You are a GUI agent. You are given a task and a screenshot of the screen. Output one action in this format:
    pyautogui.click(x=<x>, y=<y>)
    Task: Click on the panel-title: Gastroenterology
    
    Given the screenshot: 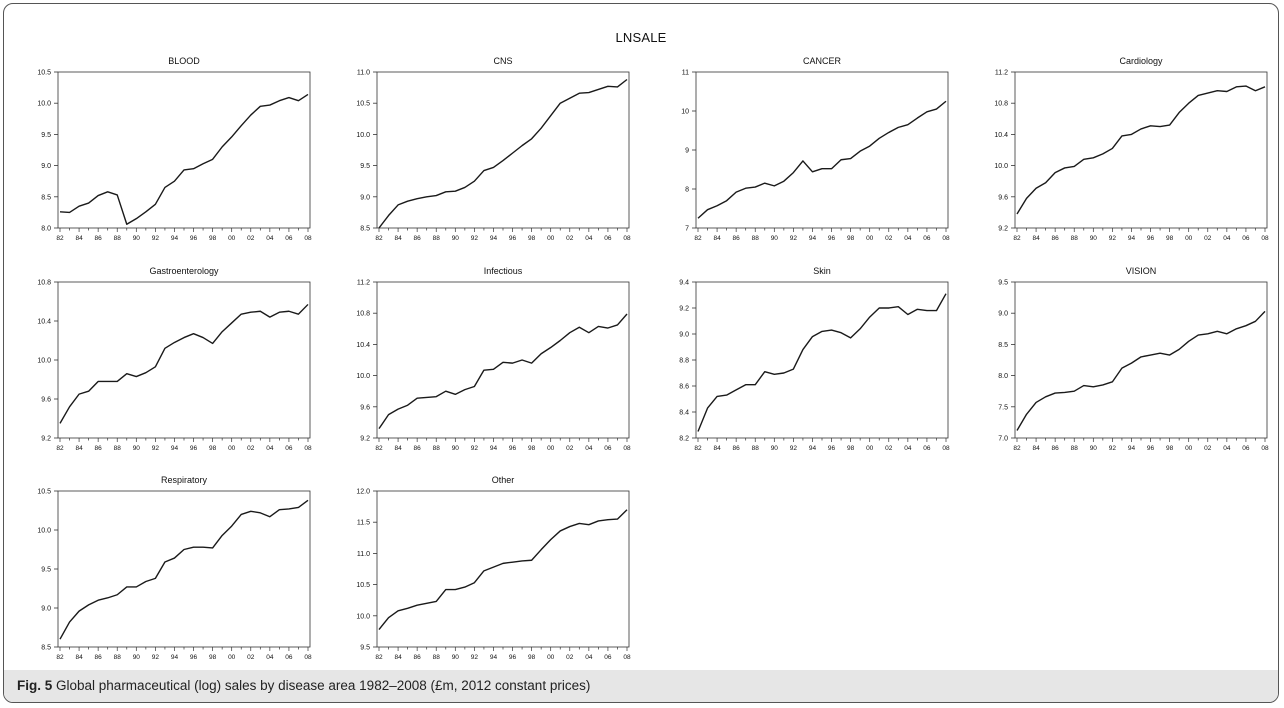 What is the action you would take?
    pyautogui.click(x=184, y=271)
    